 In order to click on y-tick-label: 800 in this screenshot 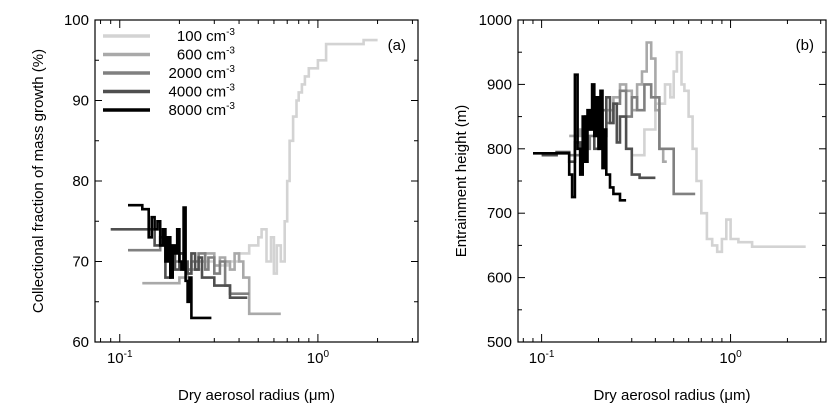, I will do `click(499, 149)`.